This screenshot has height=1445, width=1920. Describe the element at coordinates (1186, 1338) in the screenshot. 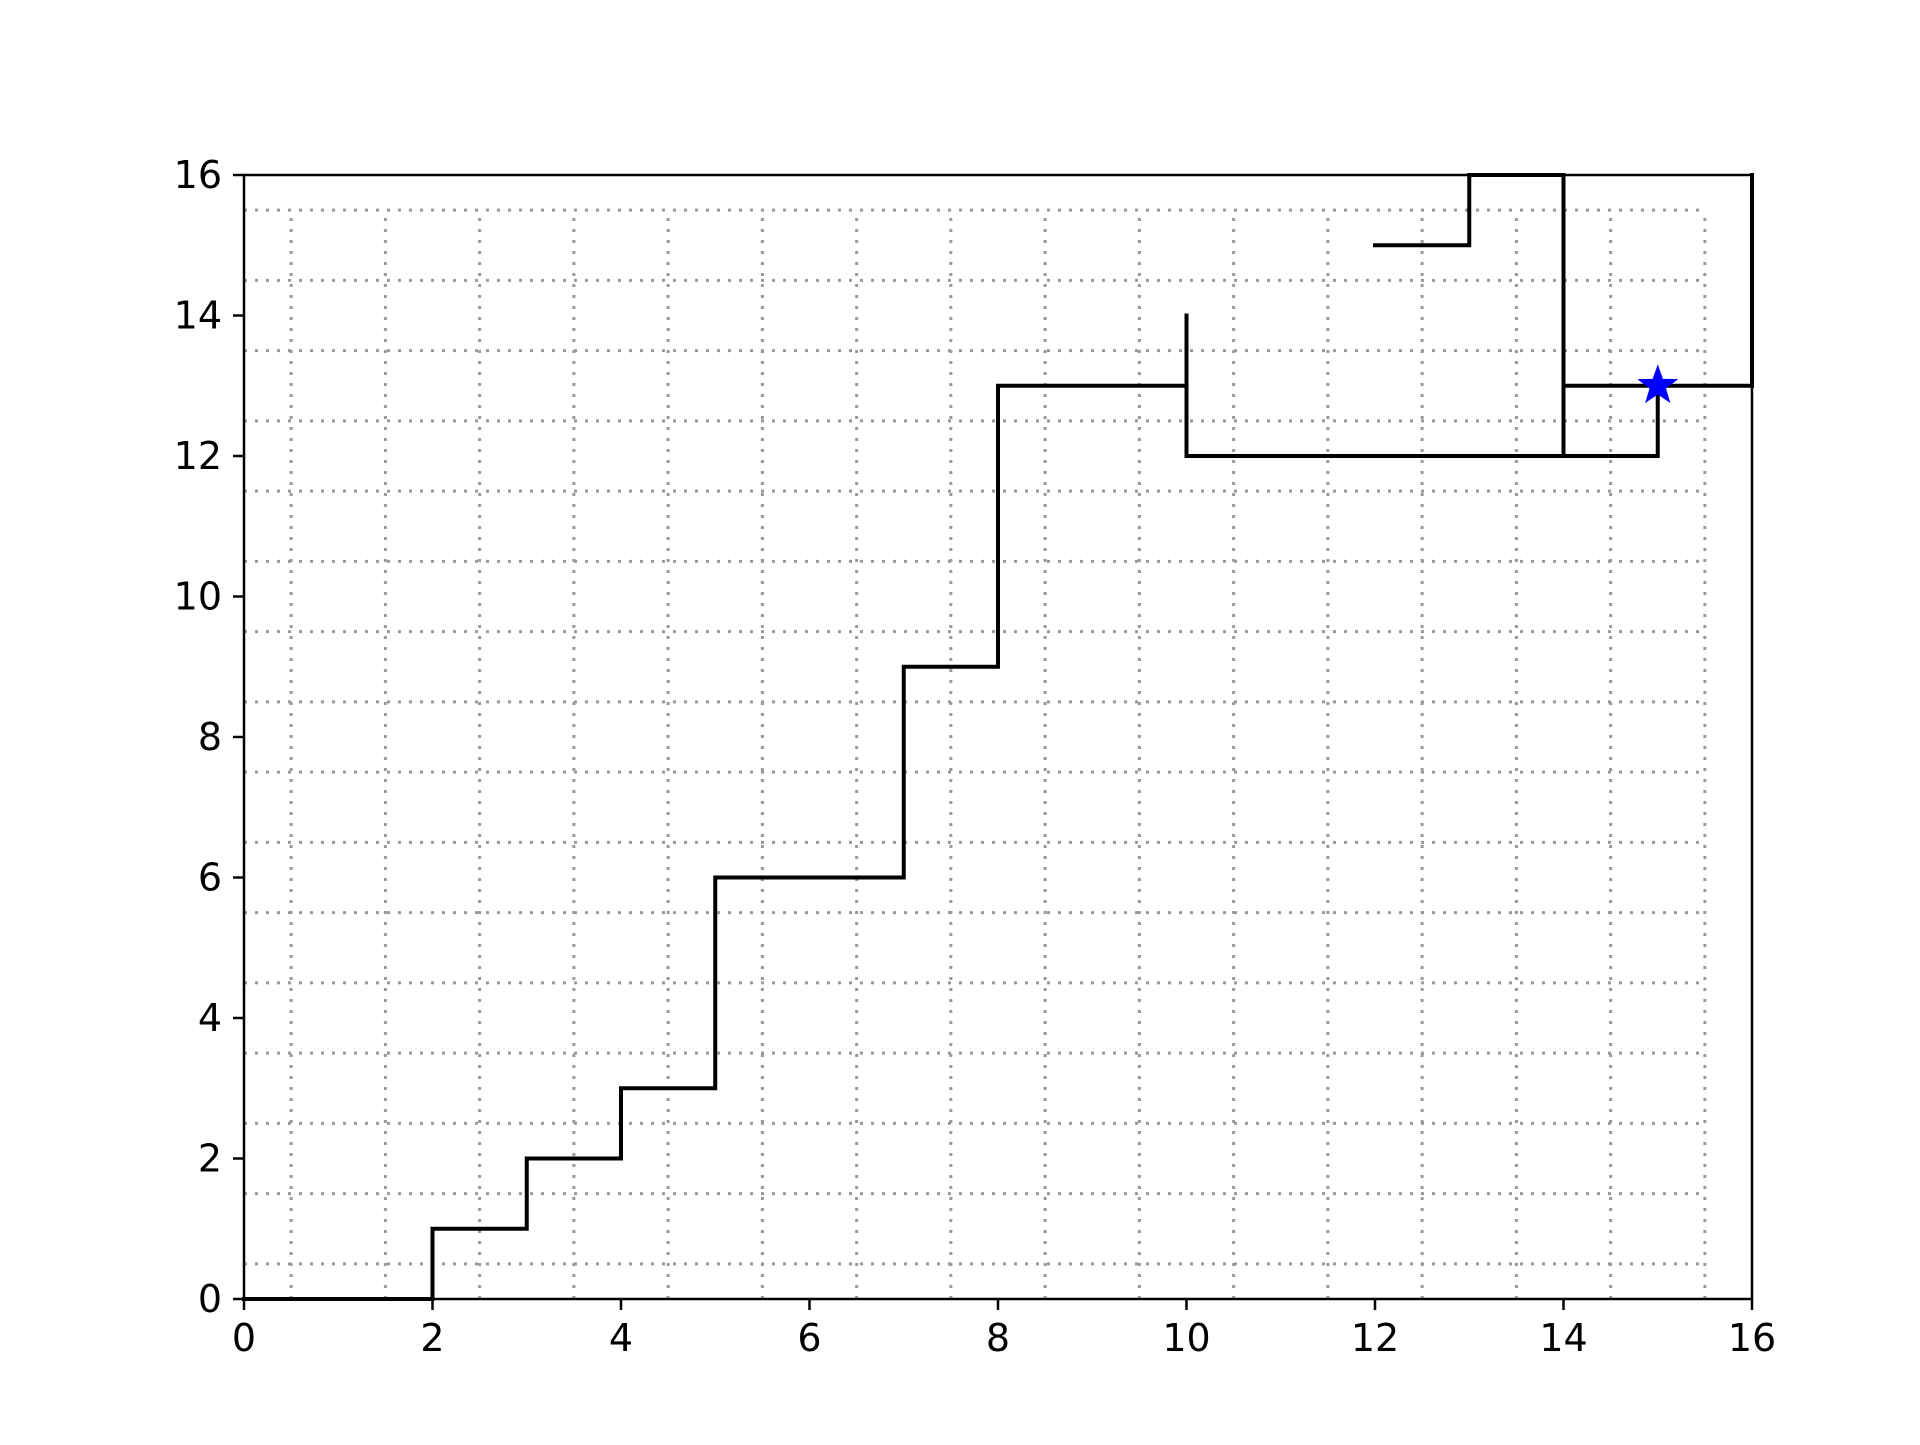

I see `x-tick-label: 10` at that location.